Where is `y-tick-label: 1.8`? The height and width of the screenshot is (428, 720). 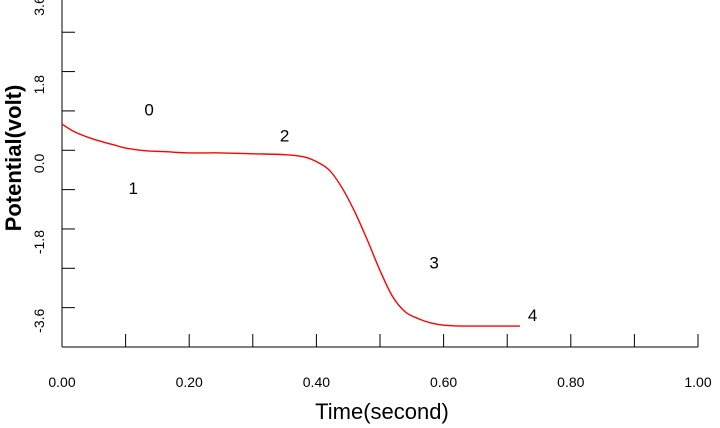
y-tick-label: 1.8 is located at coordinates (39, 85).